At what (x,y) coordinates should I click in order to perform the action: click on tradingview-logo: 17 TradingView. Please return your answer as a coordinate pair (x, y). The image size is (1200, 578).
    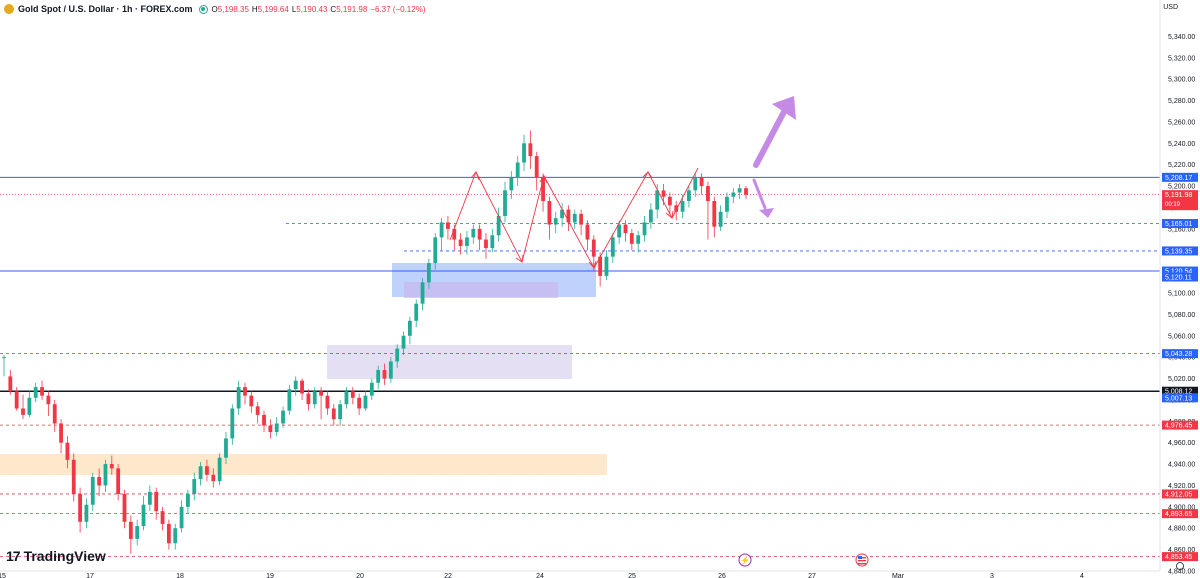
    Looking at the image, I should click on (56, 556).